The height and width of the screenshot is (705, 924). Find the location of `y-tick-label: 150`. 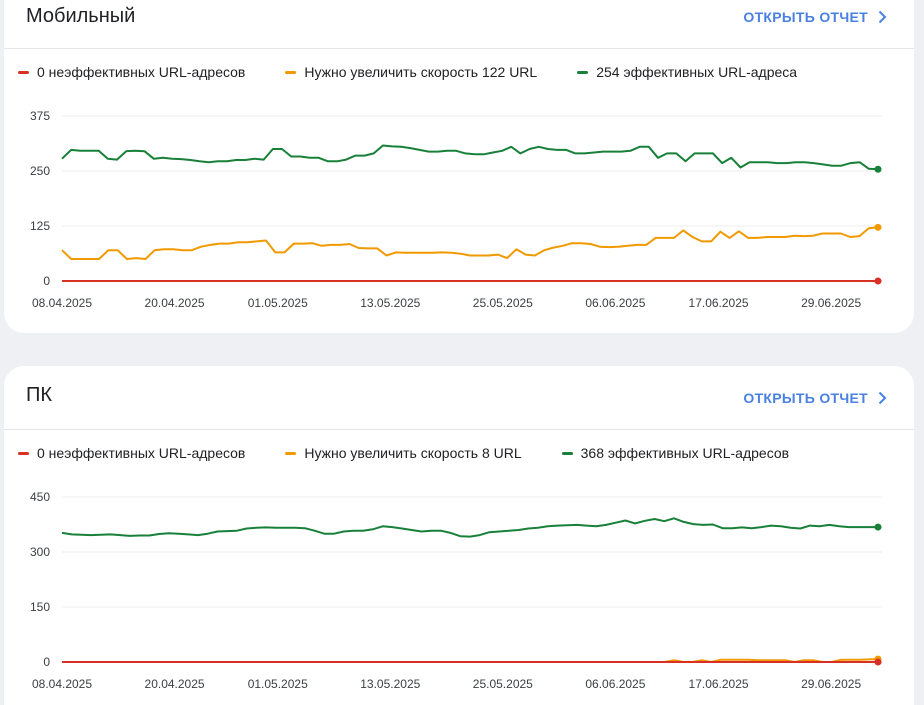

y-tick-label: 150 is located at coordinates (40, 607).